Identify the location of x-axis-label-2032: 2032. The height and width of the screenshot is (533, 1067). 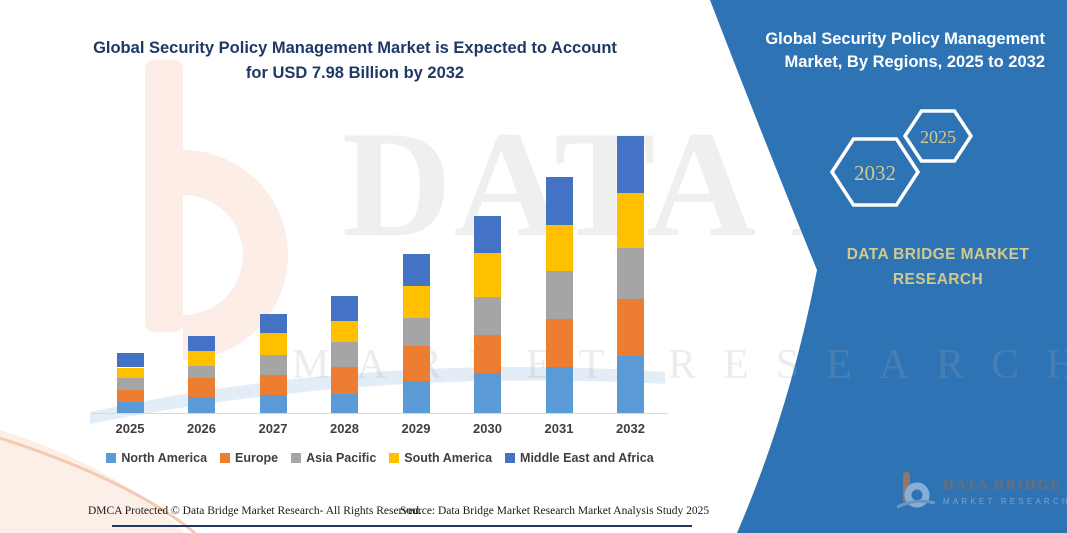
(630, 428).